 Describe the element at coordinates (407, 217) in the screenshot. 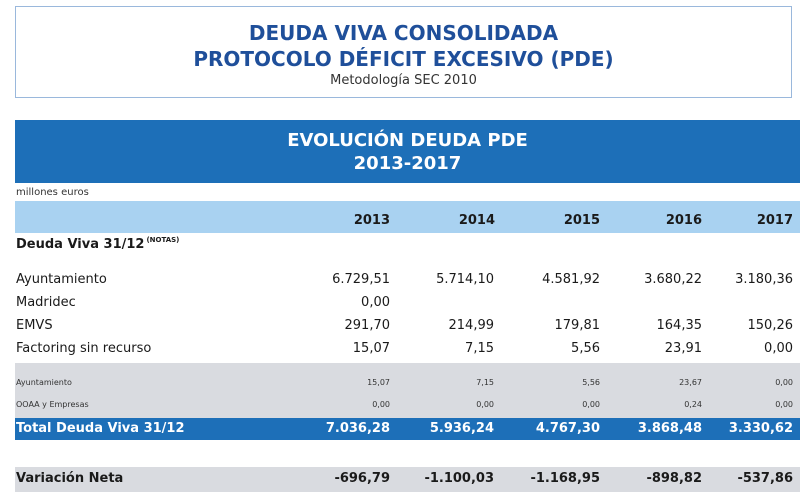

I see `year-header-band` at that location.